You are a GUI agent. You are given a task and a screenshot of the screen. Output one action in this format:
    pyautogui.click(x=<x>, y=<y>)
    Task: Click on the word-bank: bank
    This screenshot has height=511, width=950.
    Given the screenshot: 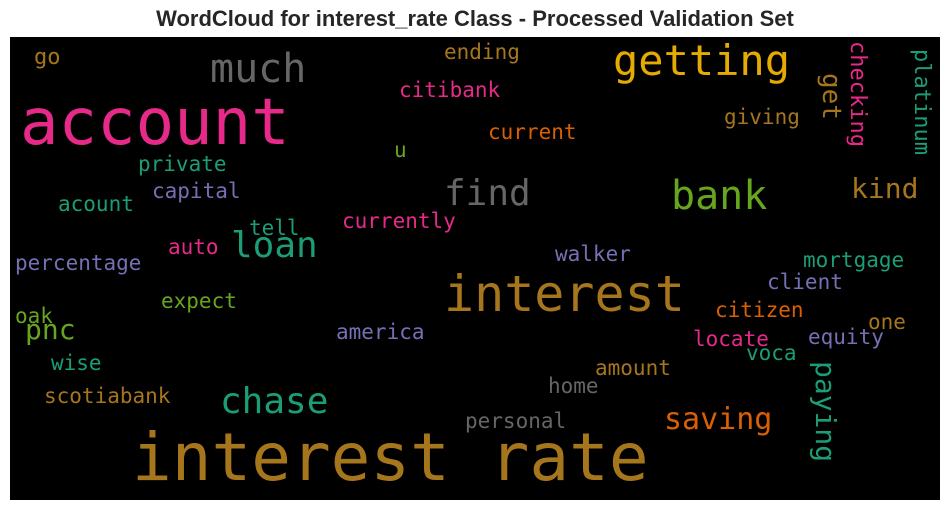 What is the action you would take?
    pyautogui.click(x=719, y=196)
    